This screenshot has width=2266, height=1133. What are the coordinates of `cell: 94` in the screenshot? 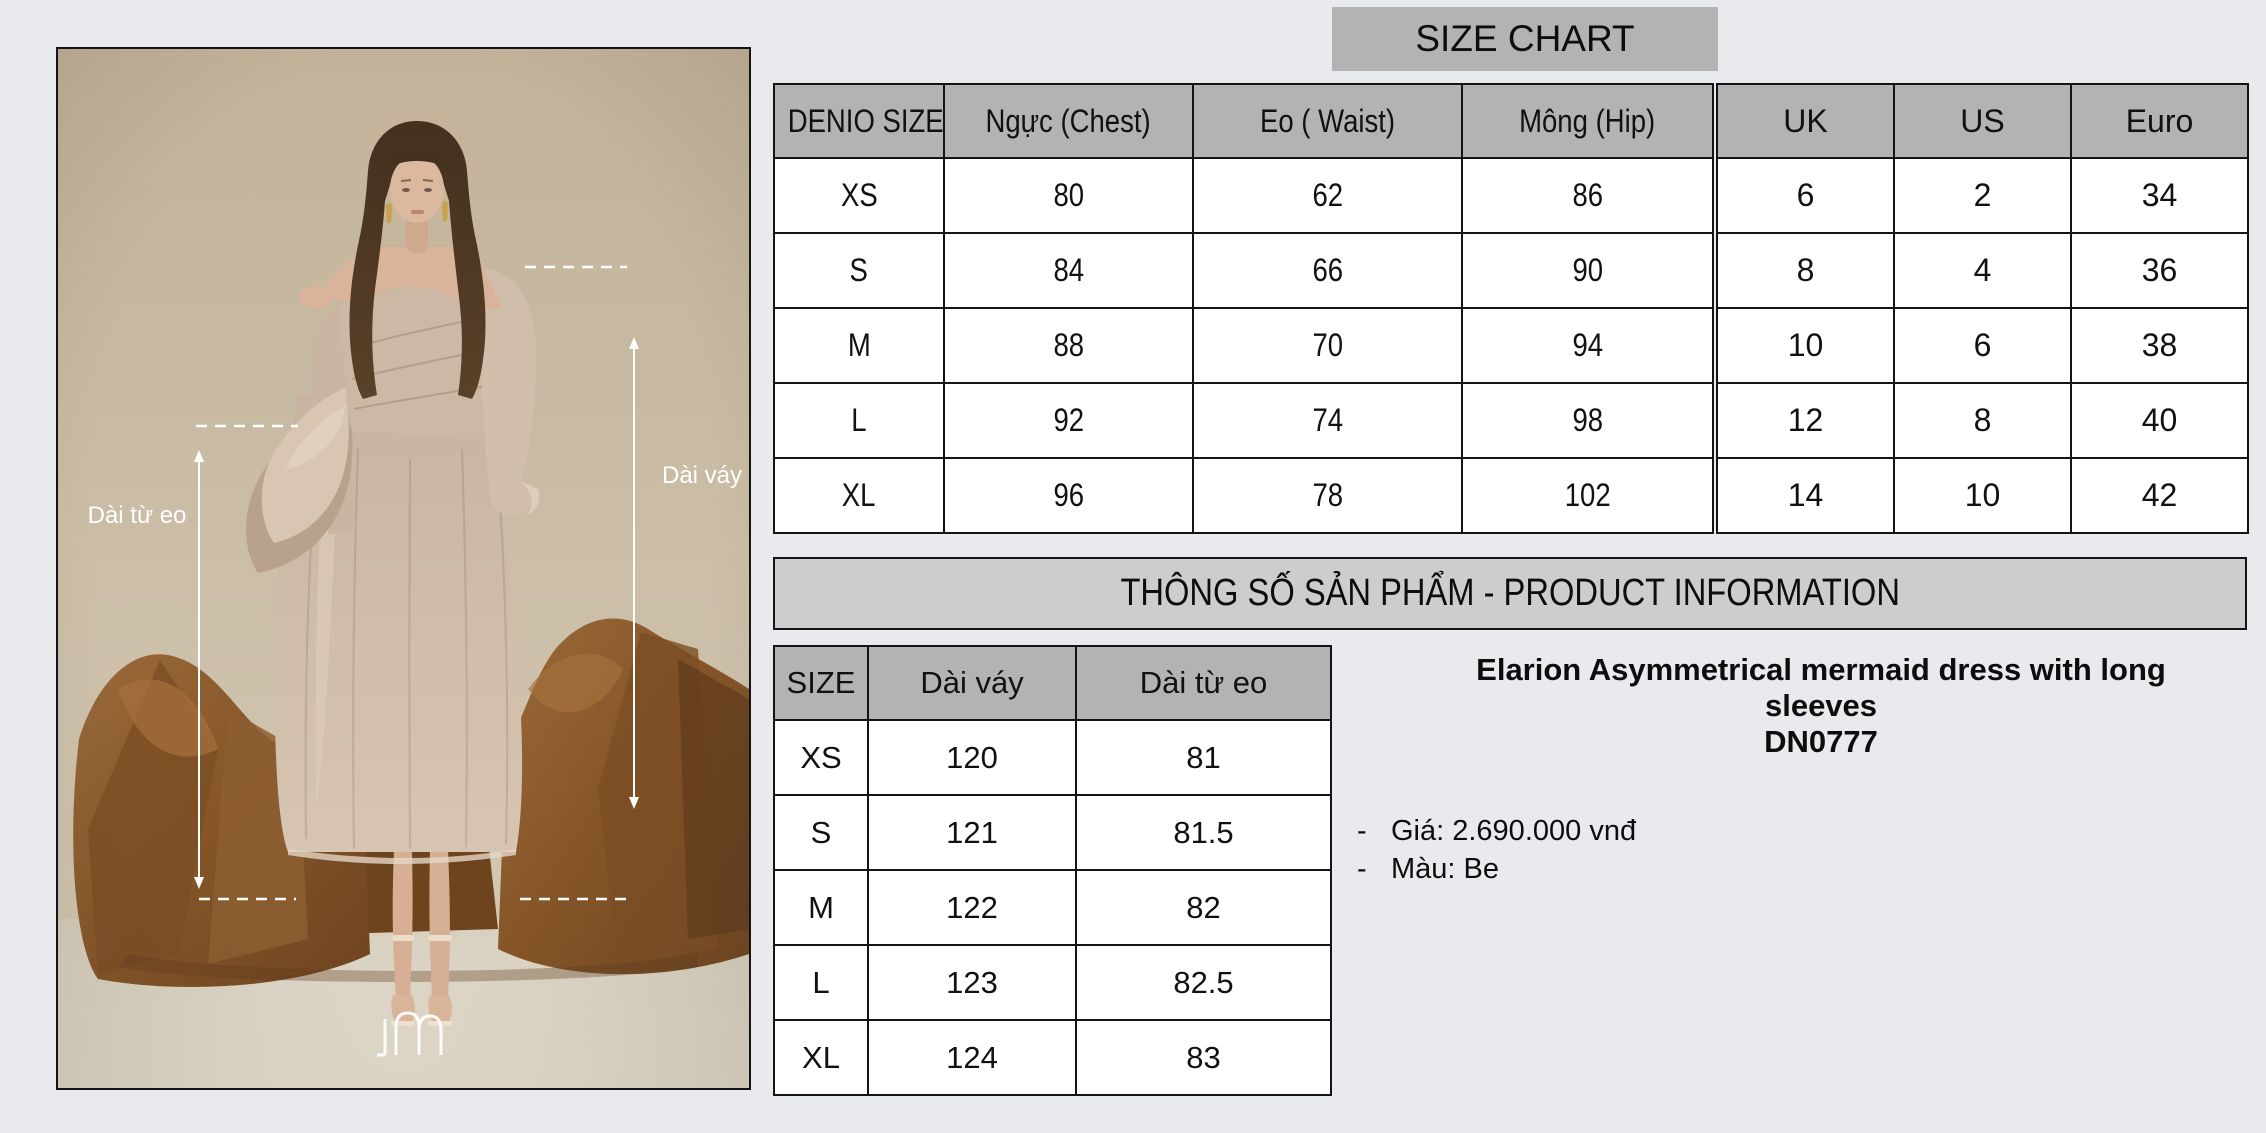 It's located at (1587, 345).